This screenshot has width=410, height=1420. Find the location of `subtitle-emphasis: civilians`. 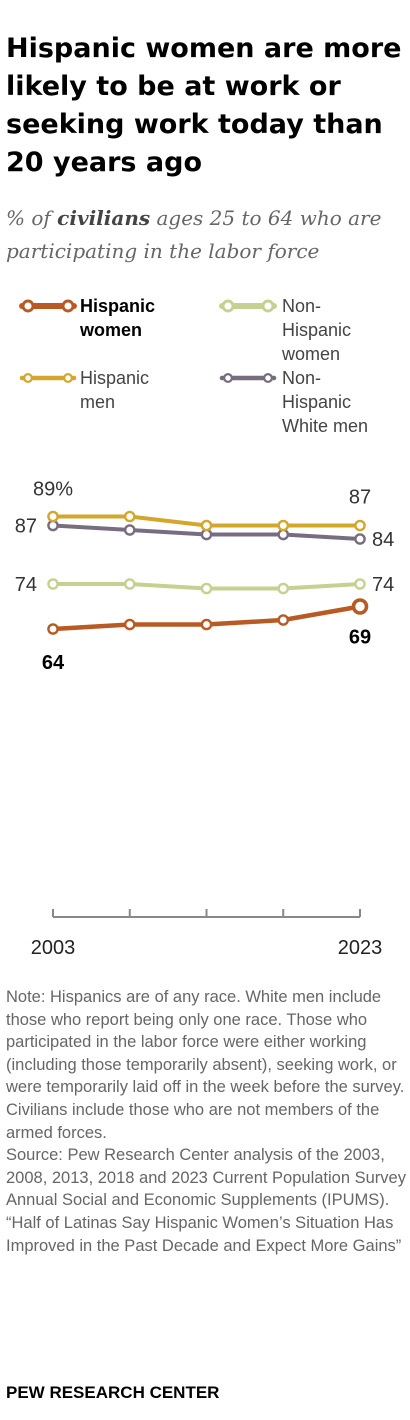

subtitle-emphasis: civilians is located at coordinates (104, 218).